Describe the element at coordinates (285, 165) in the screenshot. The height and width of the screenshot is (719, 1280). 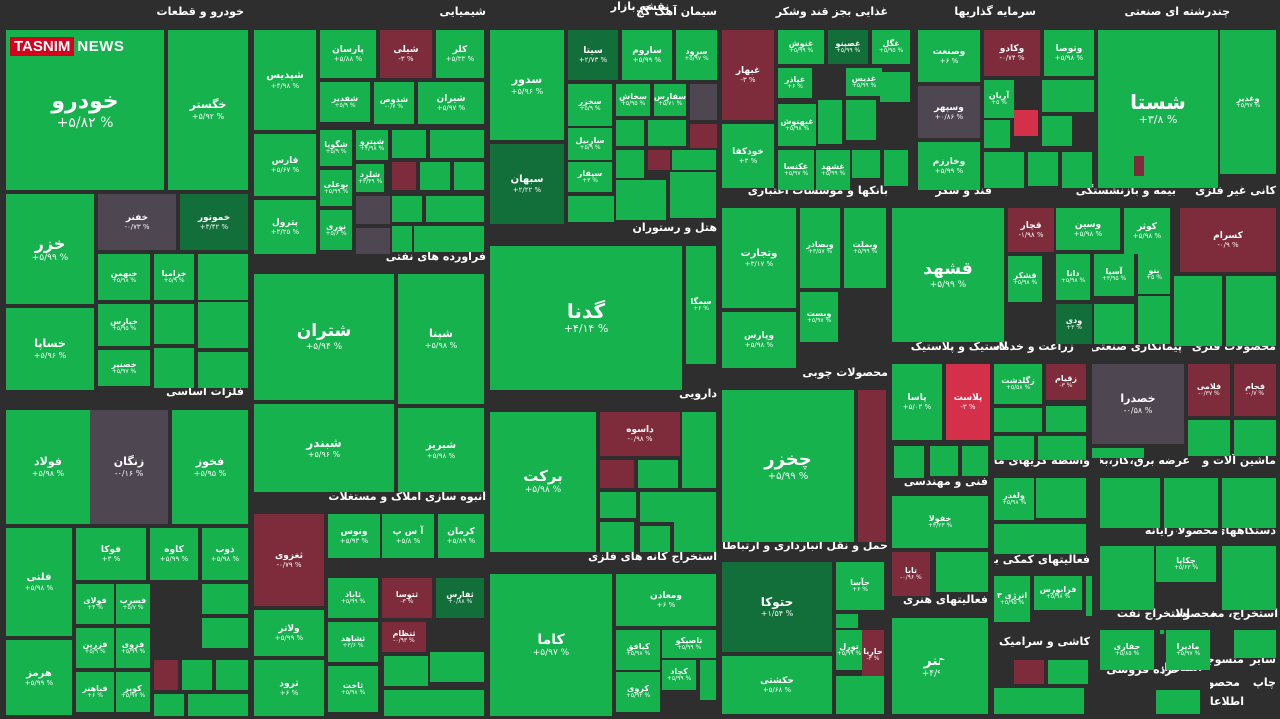
I see `stock-tile: فارس +۵/۶۷ %` at that location.